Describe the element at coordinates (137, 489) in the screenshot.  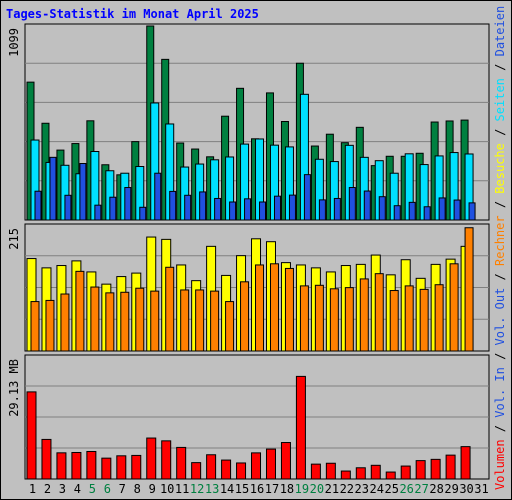
I see `x-tick-label-day-8: 8` at that location.